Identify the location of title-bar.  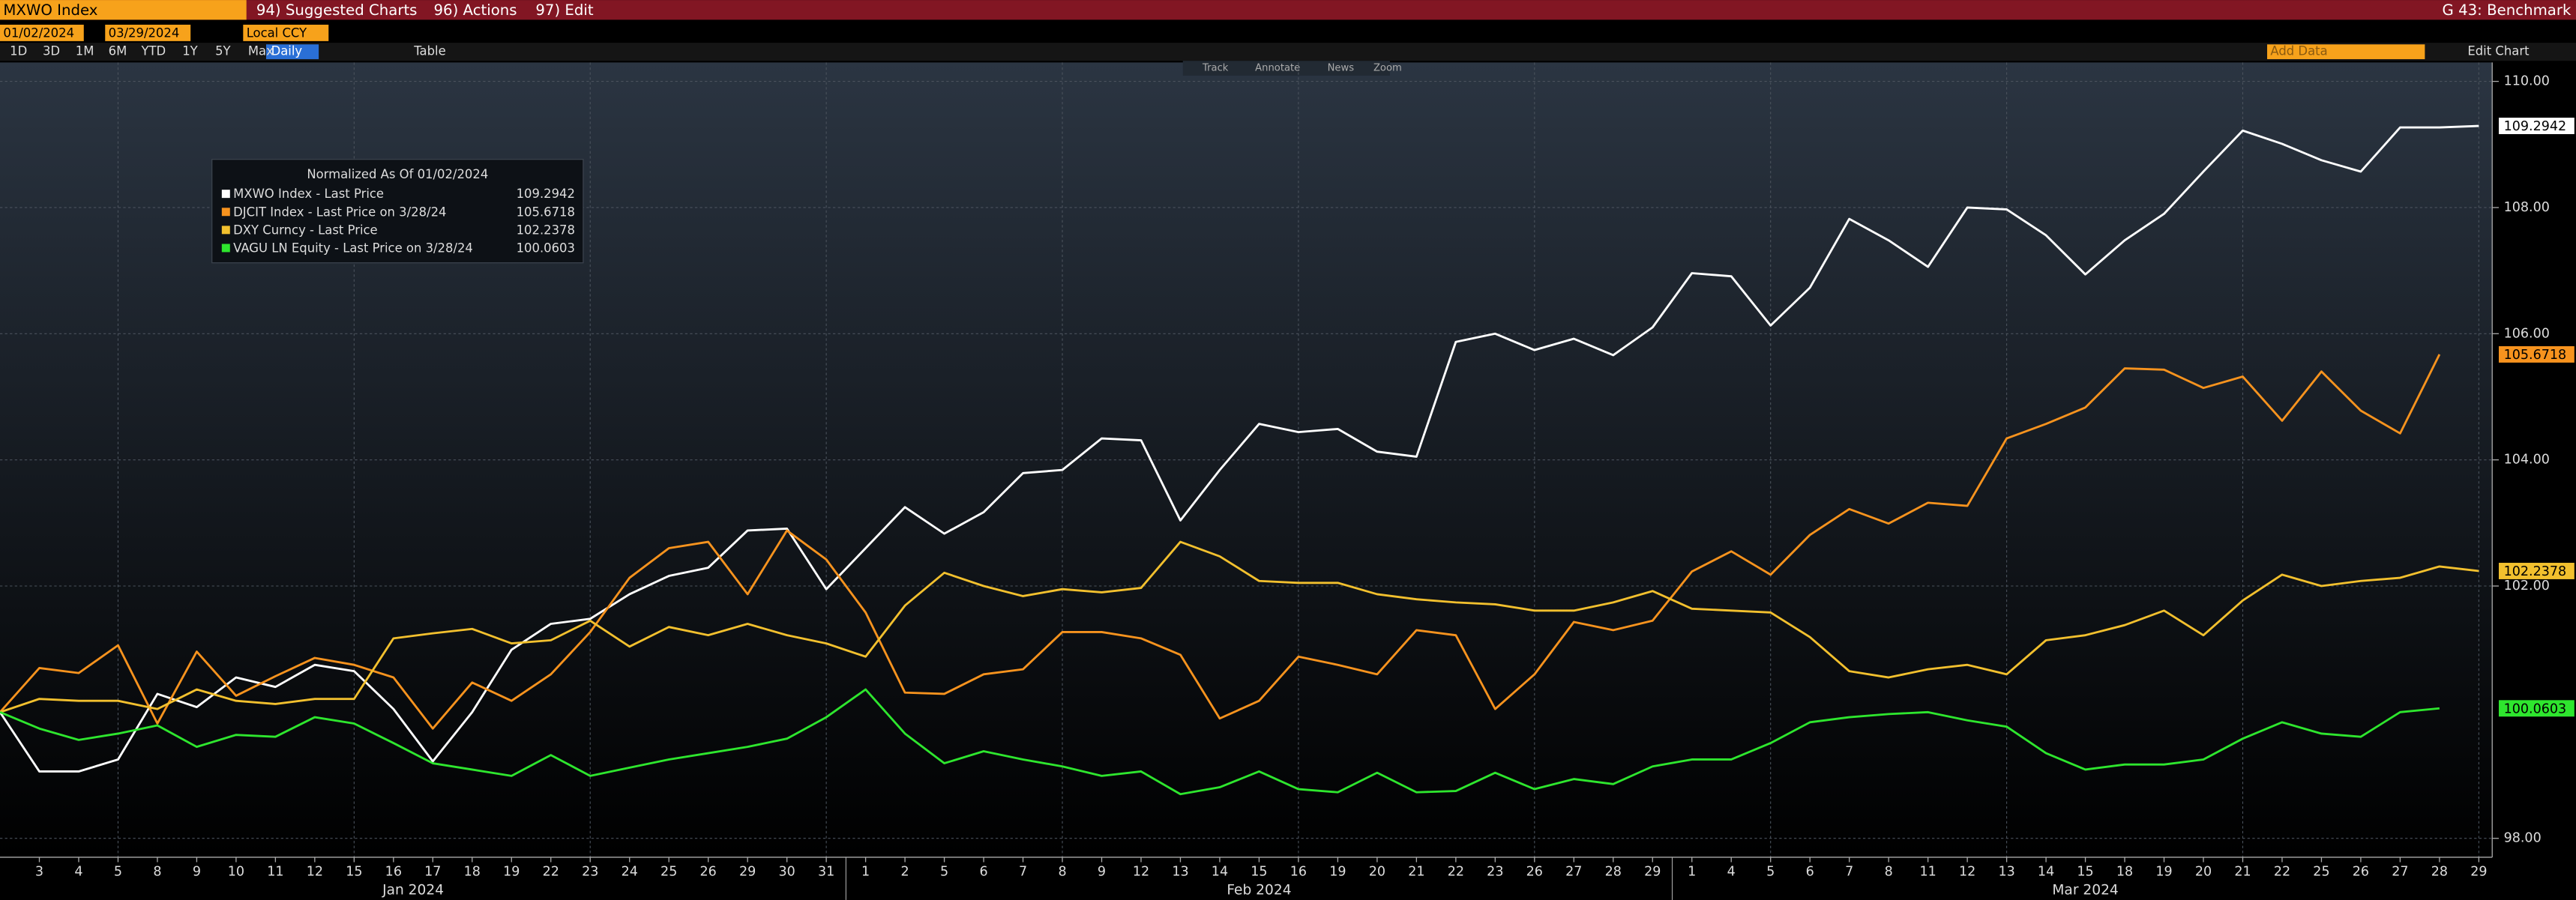
(1288, 10).